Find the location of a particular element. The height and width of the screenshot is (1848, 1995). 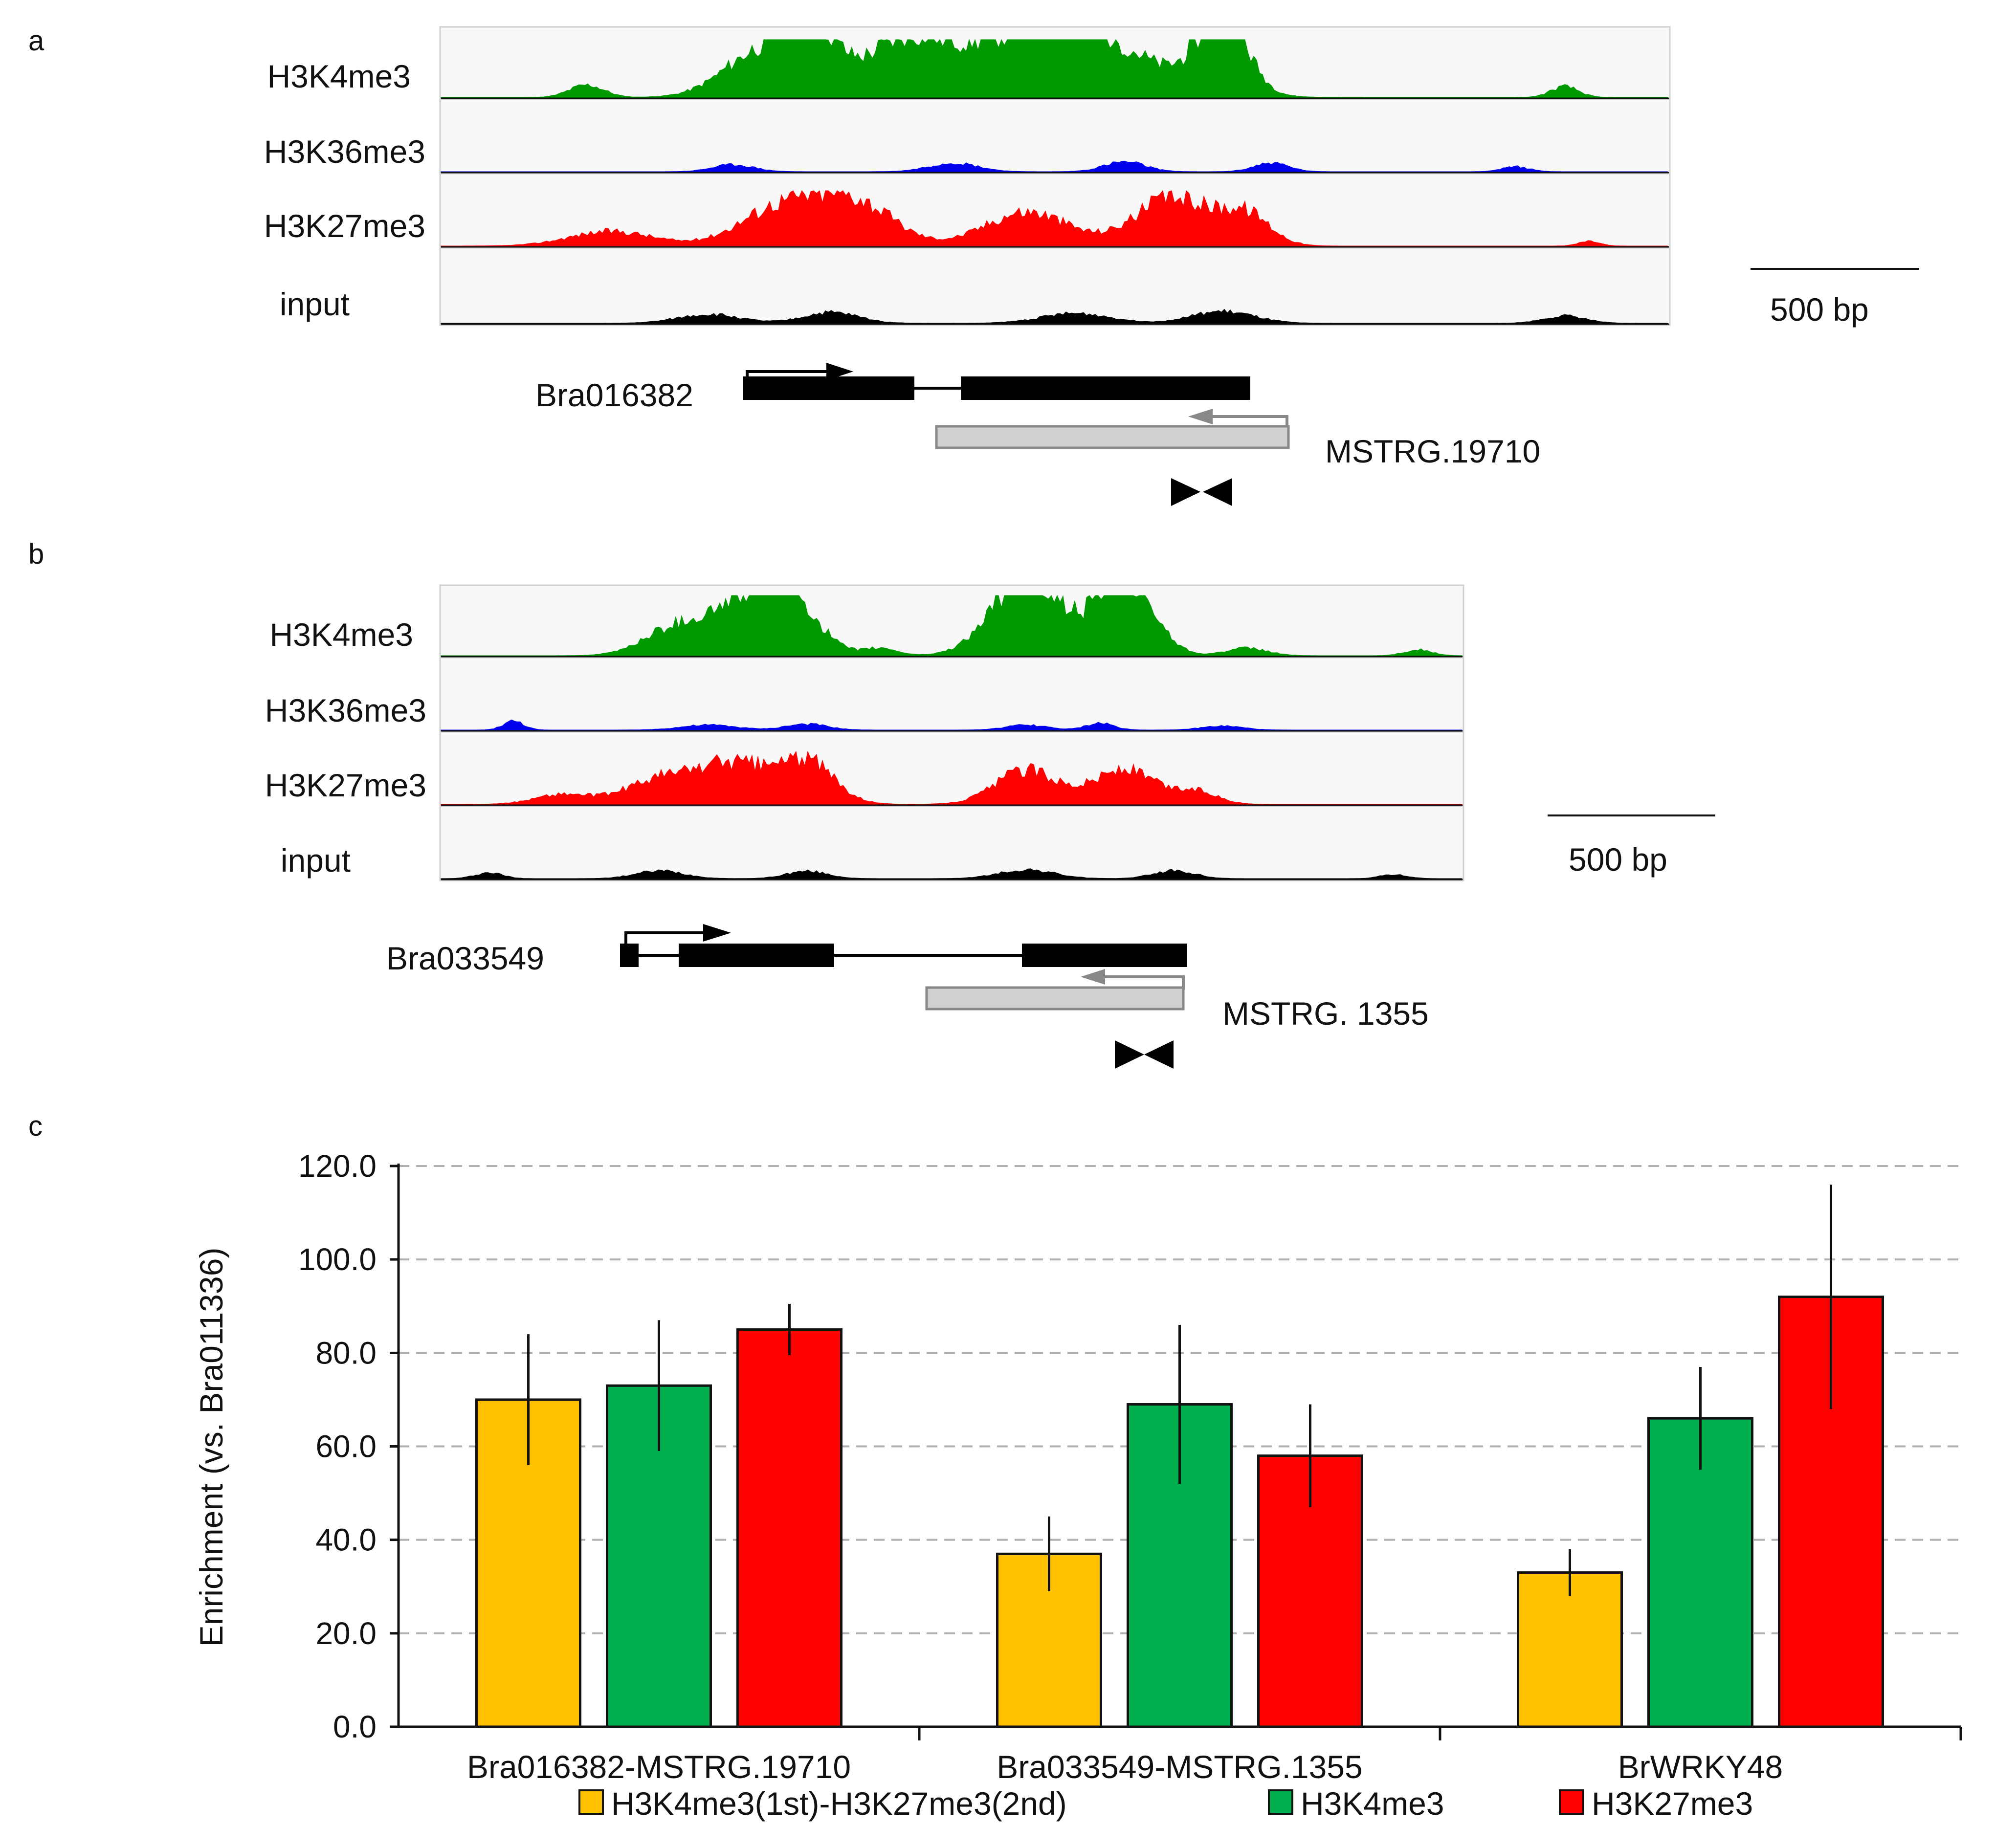

panel-a-scale-label: 500 bp is located at coordinates (1819, 309).